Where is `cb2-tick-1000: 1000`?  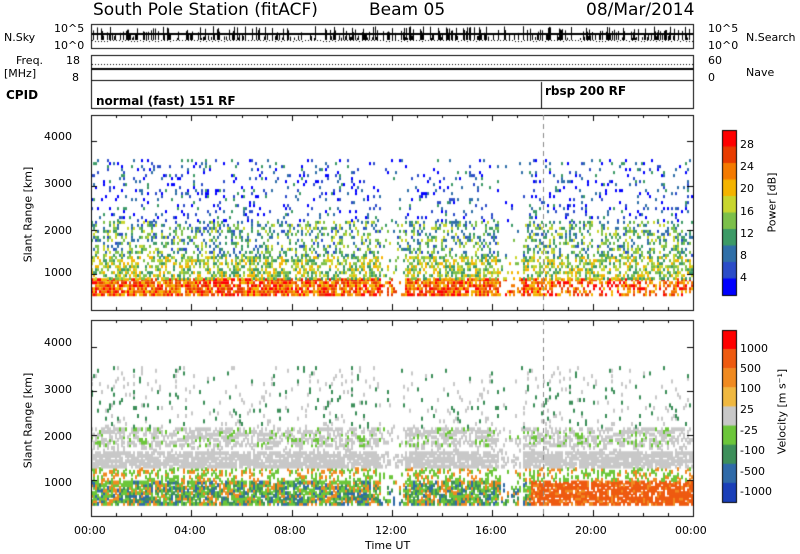
cb2-tick-1000: 1000 is located at coordinates (754, 348).